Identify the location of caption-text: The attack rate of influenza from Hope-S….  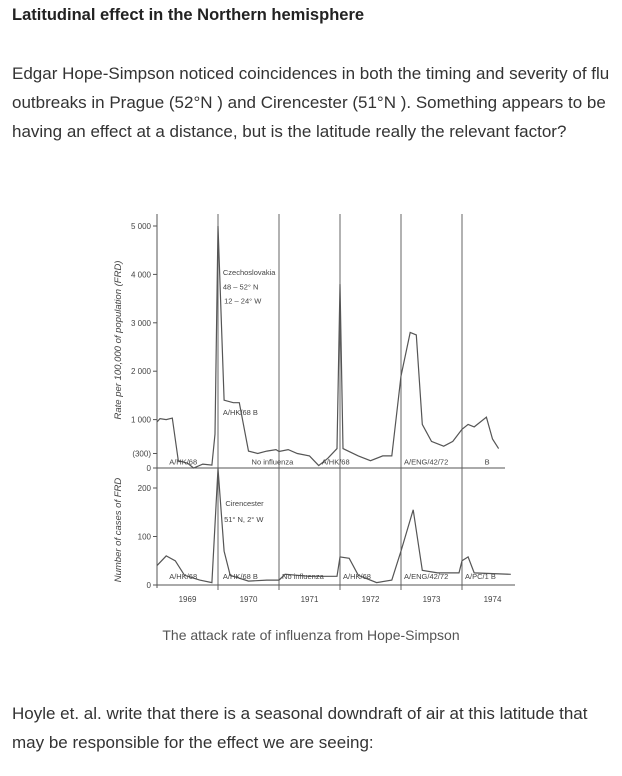
(311, 635).